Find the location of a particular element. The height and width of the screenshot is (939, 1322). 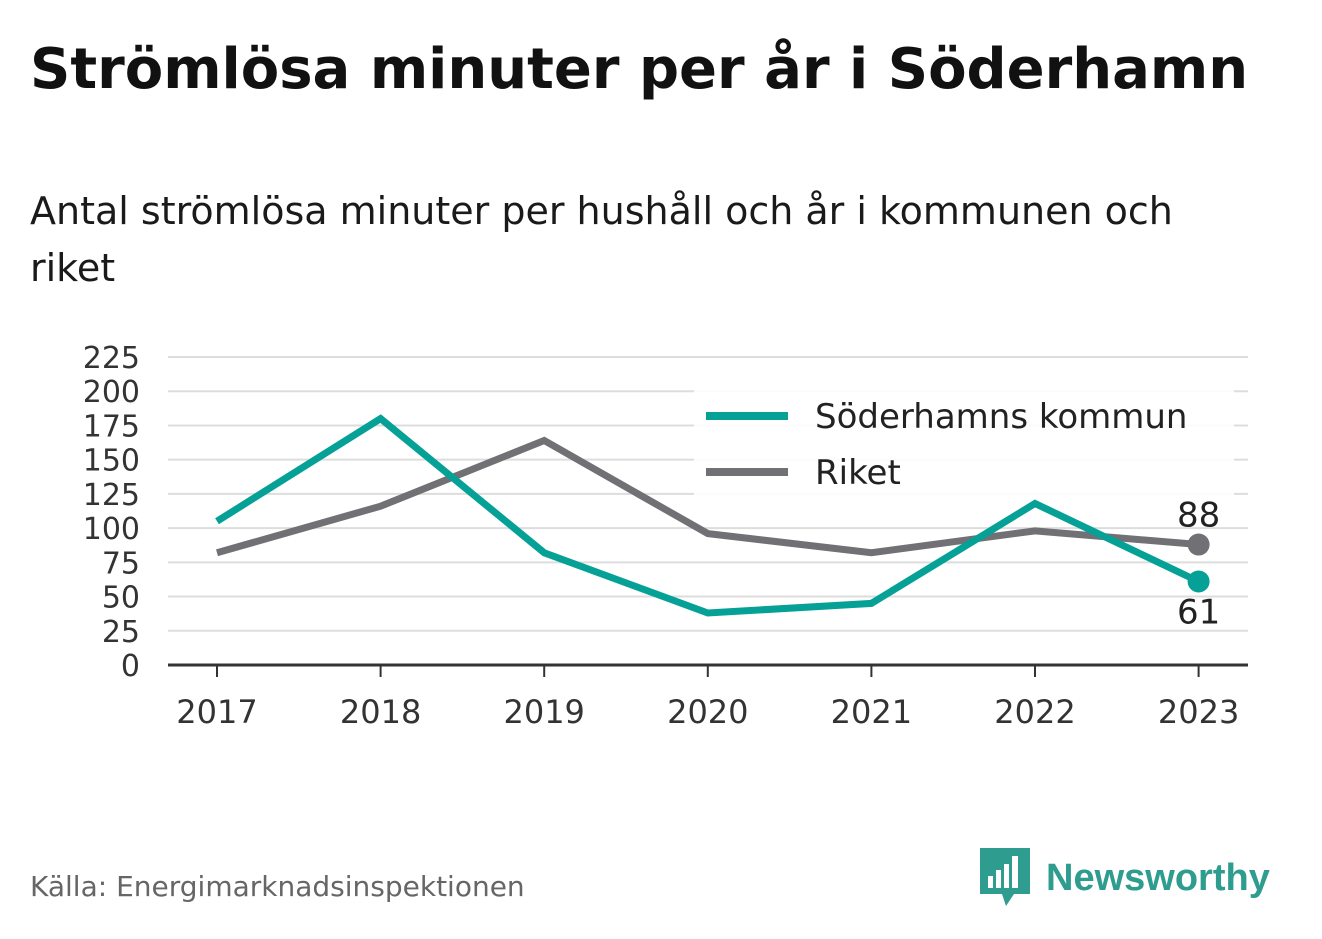

y-tick-label: 225 is located at coordinates (111, 358).